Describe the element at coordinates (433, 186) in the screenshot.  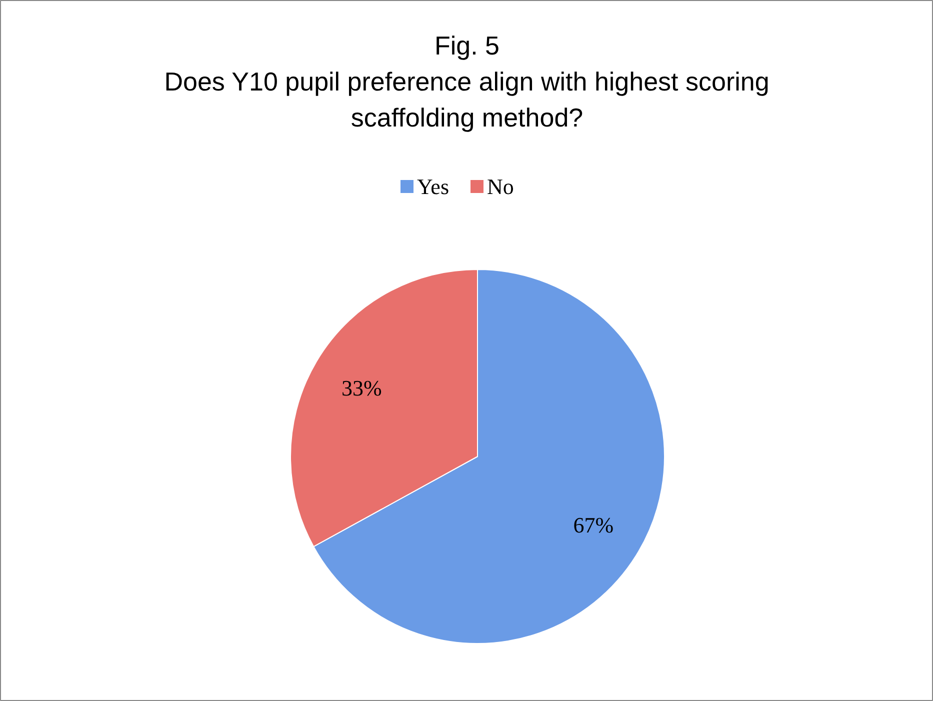
I see `legend-label: Yes` at that location.